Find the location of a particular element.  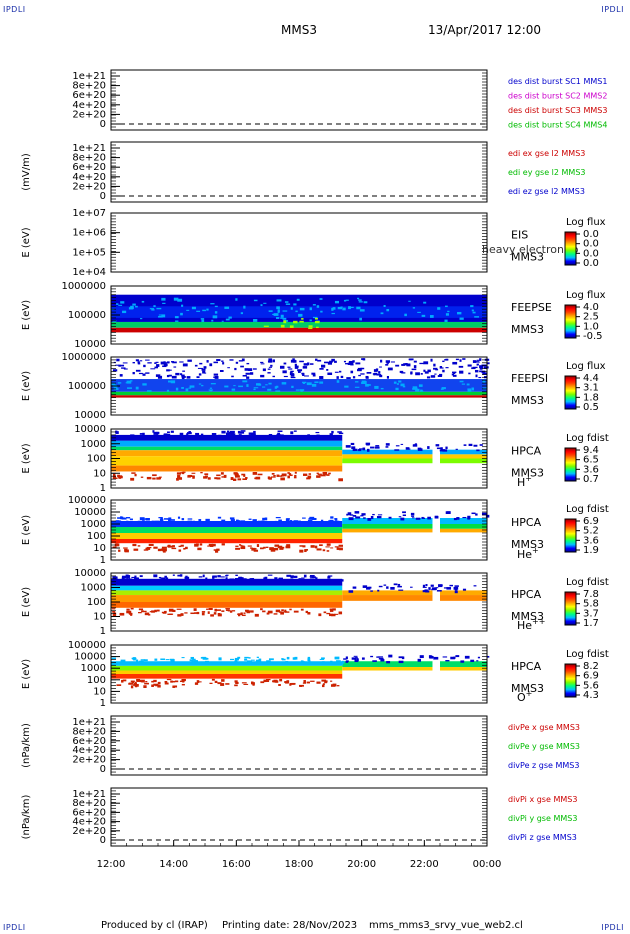

y-axis-label: E (eV) is located at coordinates (26, 602).